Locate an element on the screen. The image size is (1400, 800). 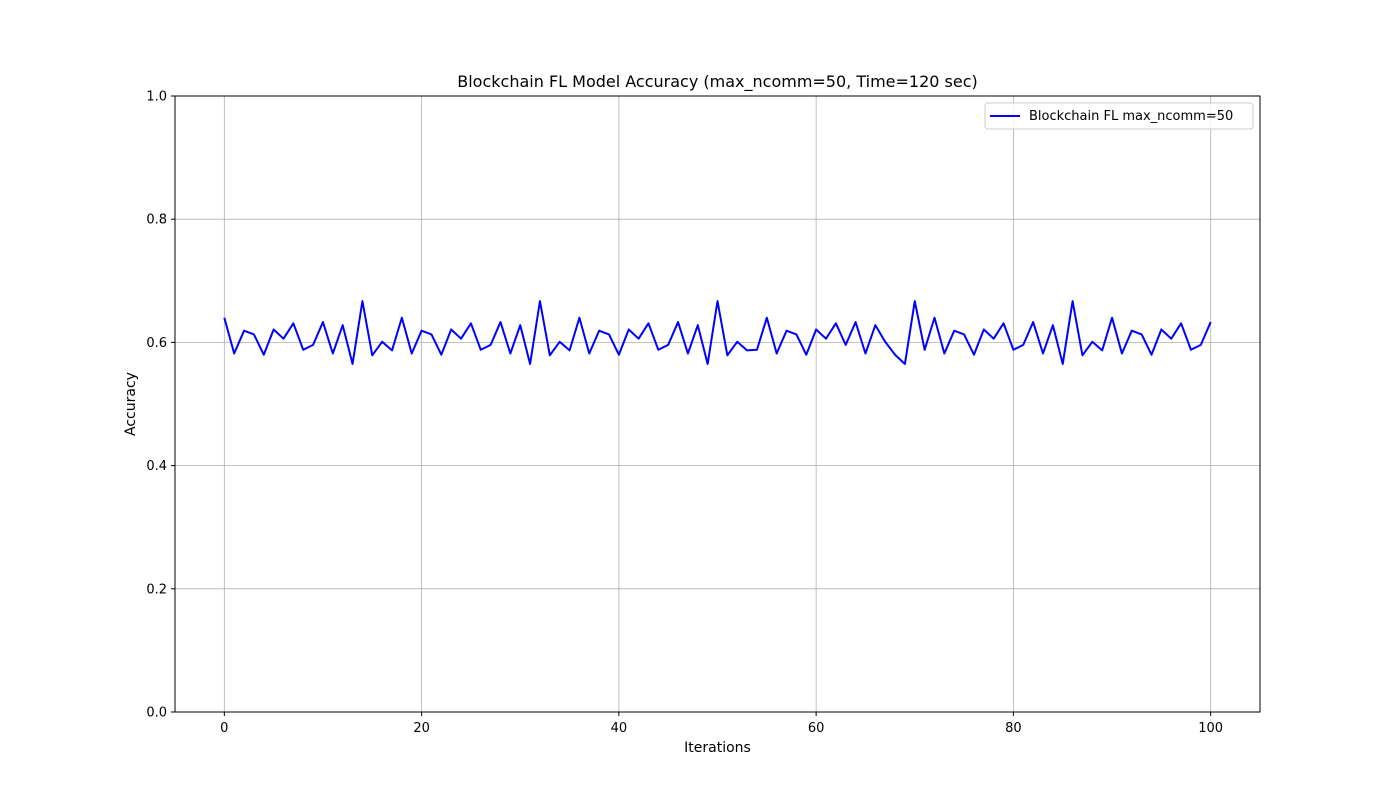
y-tick-label: 0.6 is located at coordinates (156, 343).